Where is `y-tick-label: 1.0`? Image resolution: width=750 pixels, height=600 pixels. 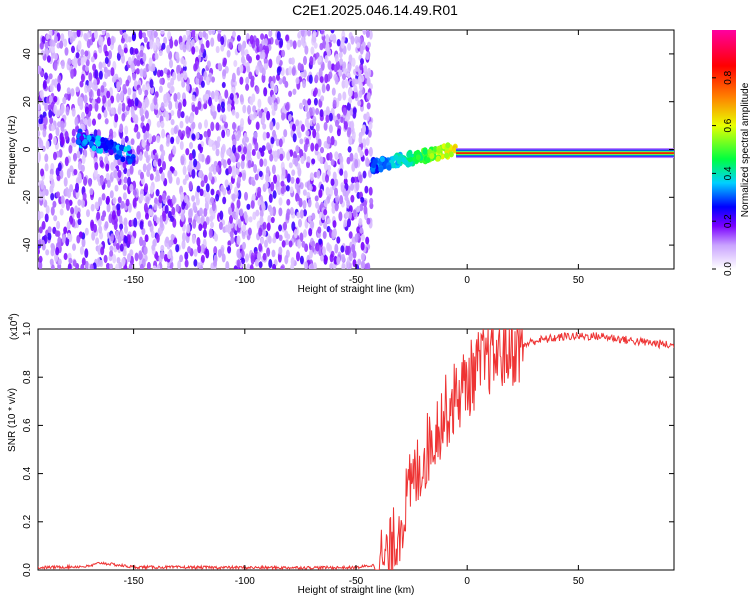
y-tick-label: 1.0 is located at coordinates (27, 329).